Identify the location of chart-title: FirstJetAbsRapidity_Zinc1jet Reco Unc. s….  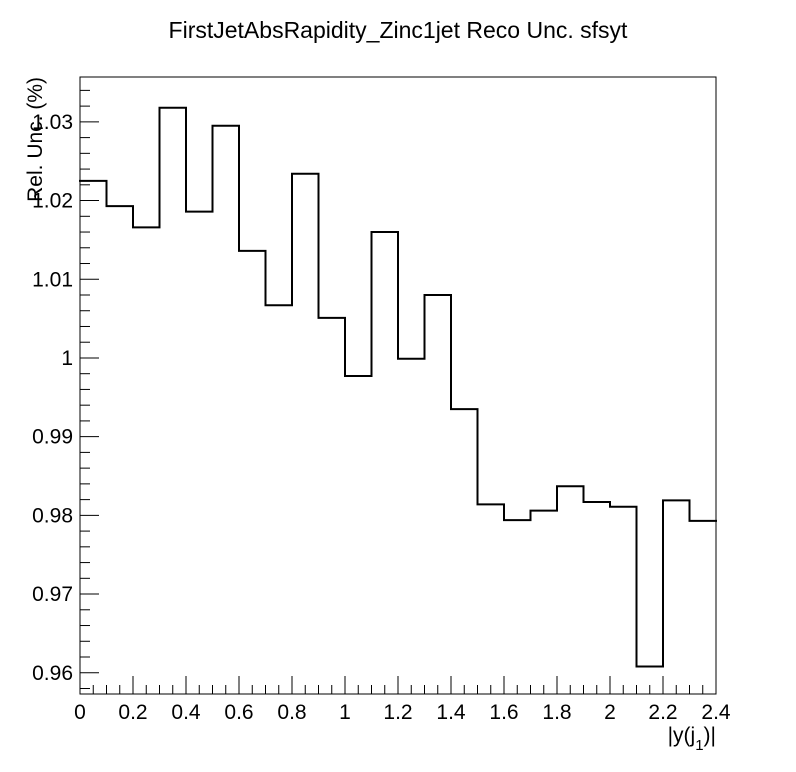
(398, 30).